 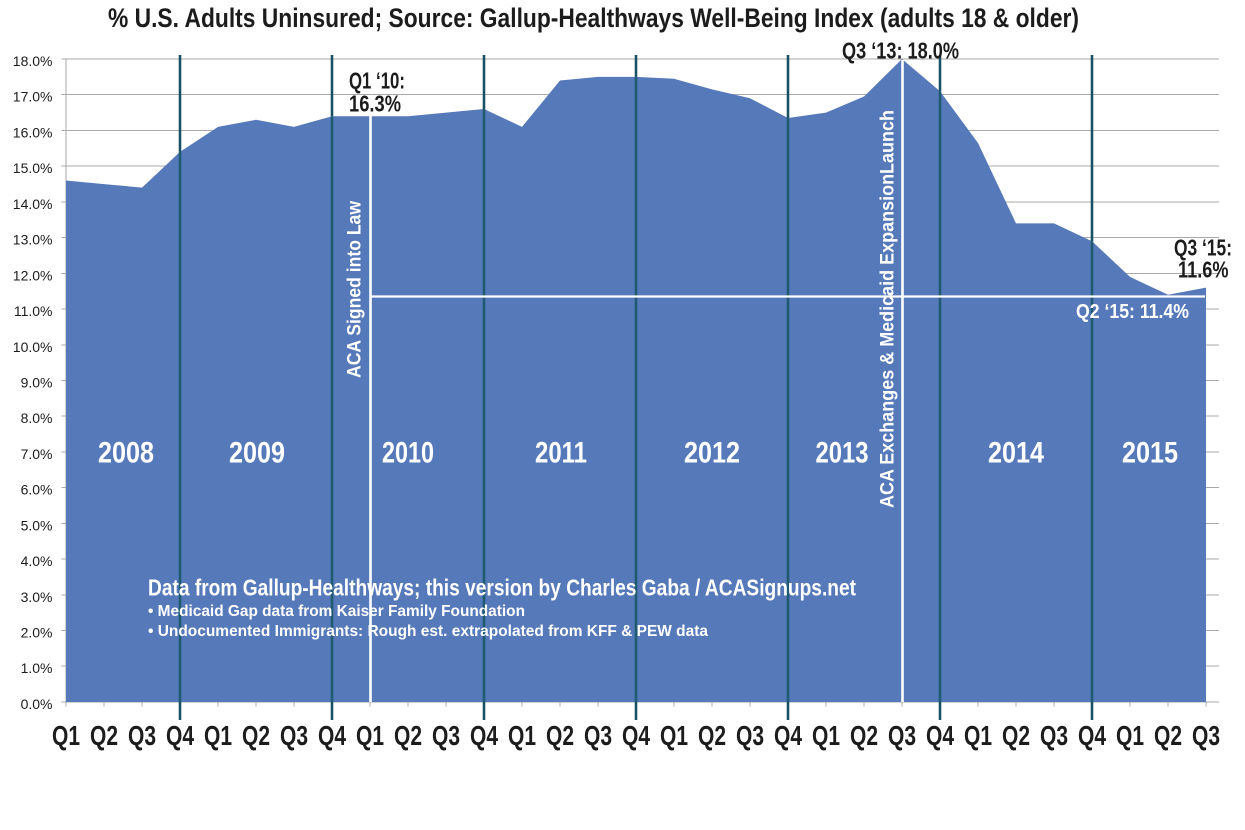 What do you see at coordinates (842, 453) in the screenshot?
I see `svg-text: 2013` at bounding box center [842, 453].